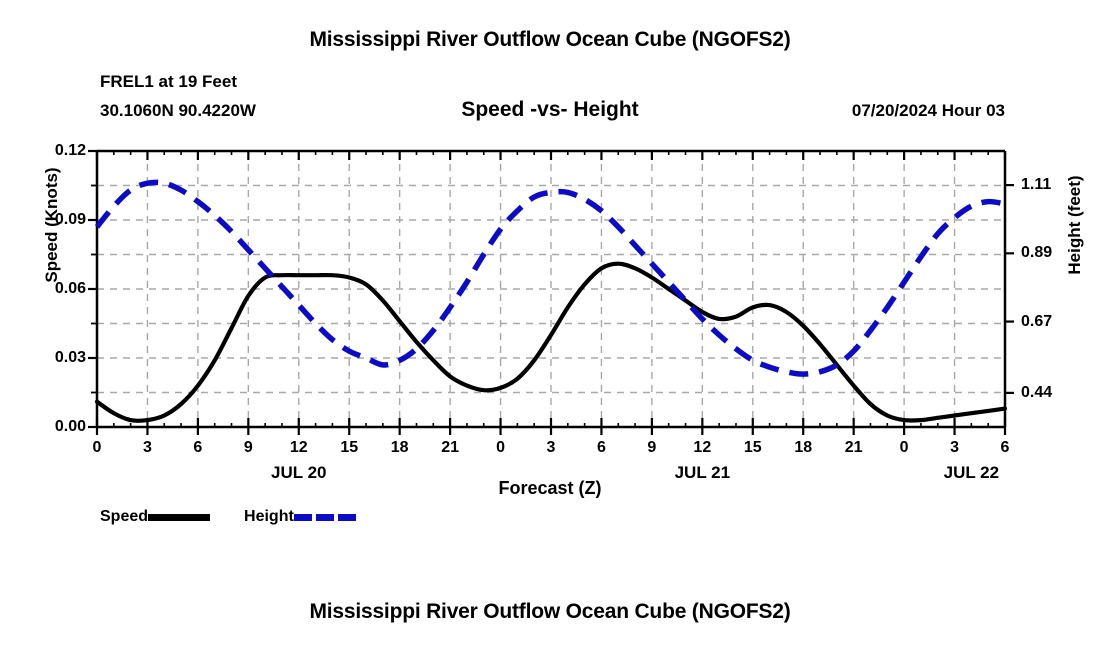 The height and width of the screenshot is (650, 1100). What do you see at coordinates (971, 472) in the screenshot?
I see `x-axis-day-label: JUL 22` at bounding box center [971, 472].